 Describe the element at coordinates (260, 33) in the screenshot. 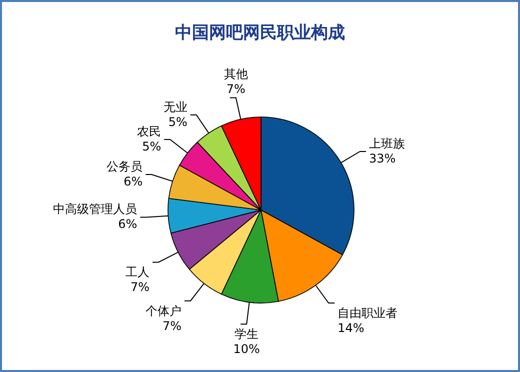

I see `title: 中国网吧网民职业构成` at that location.